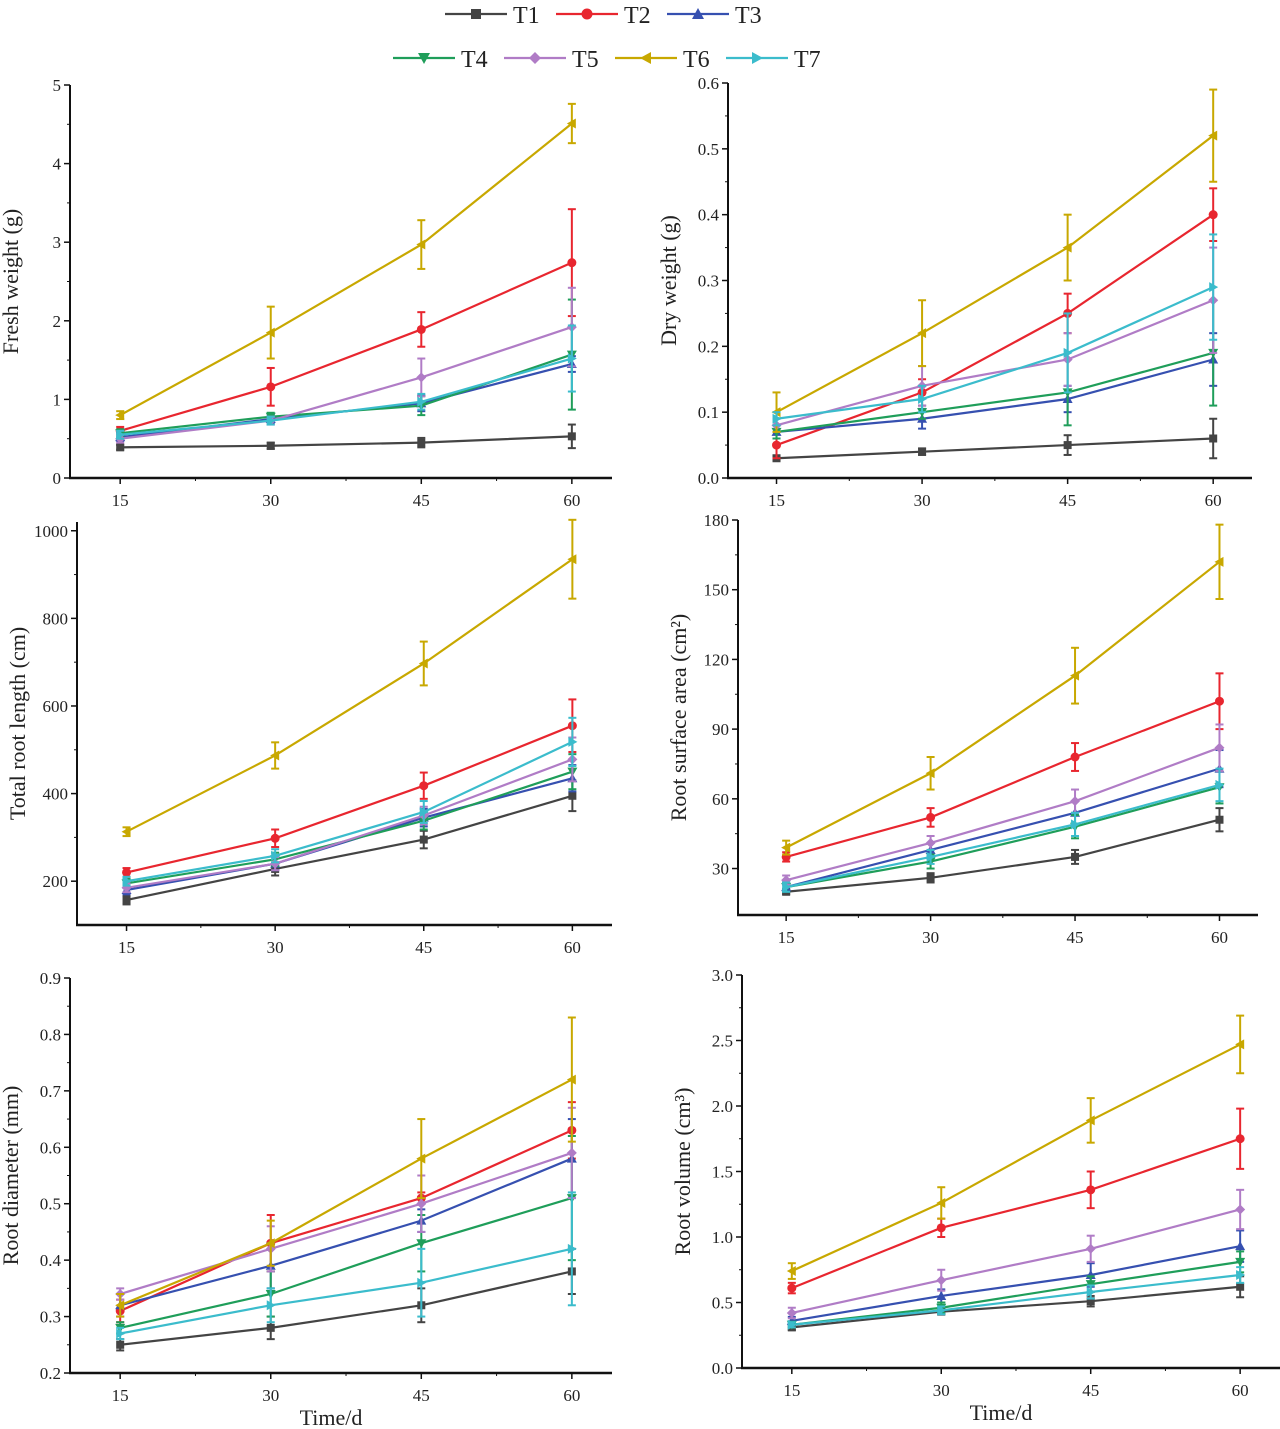 The width and height of the screenshot is (1280, 1429). Describe the element at coordinates (807, 60) in the screenshot. I see `legend-label-T7: T7` at that location.